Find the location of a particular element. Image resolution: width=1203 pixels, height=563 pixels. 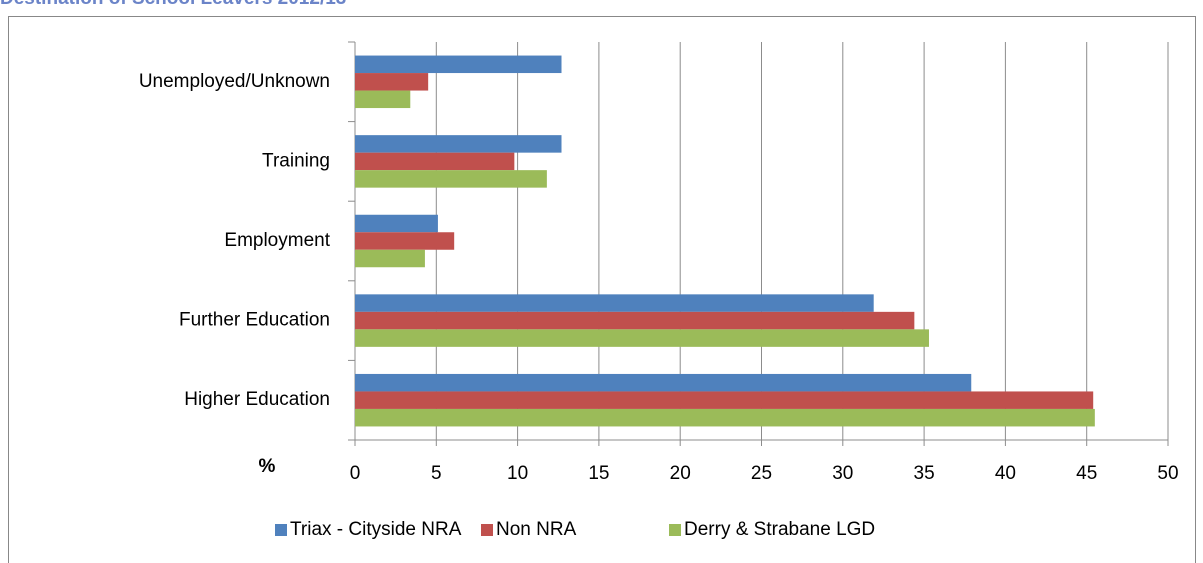

x-tick-label: 10 is located at coordinates (517, 473).